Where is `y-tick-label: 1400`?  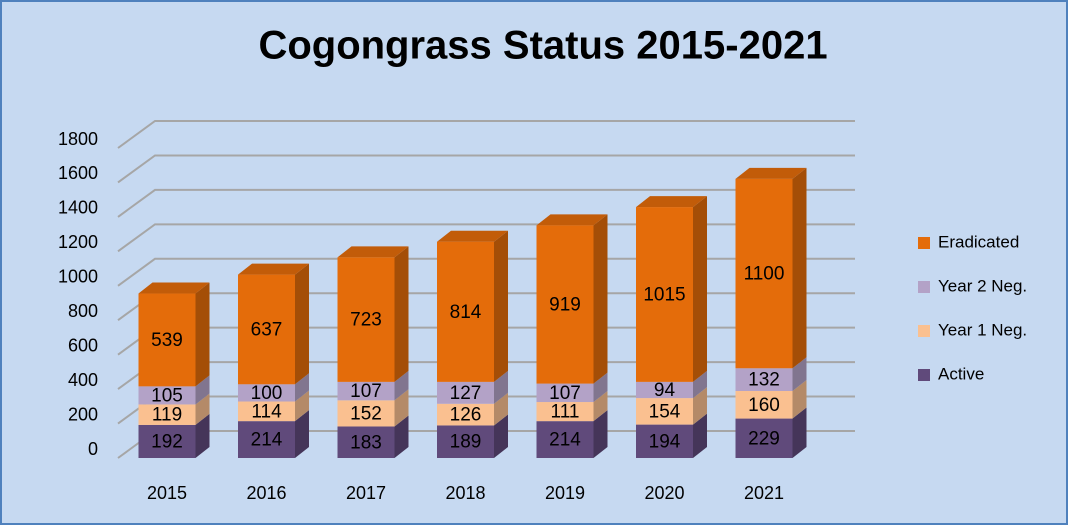 y-tick-label: 1400 is located at coordinates (78, 208).